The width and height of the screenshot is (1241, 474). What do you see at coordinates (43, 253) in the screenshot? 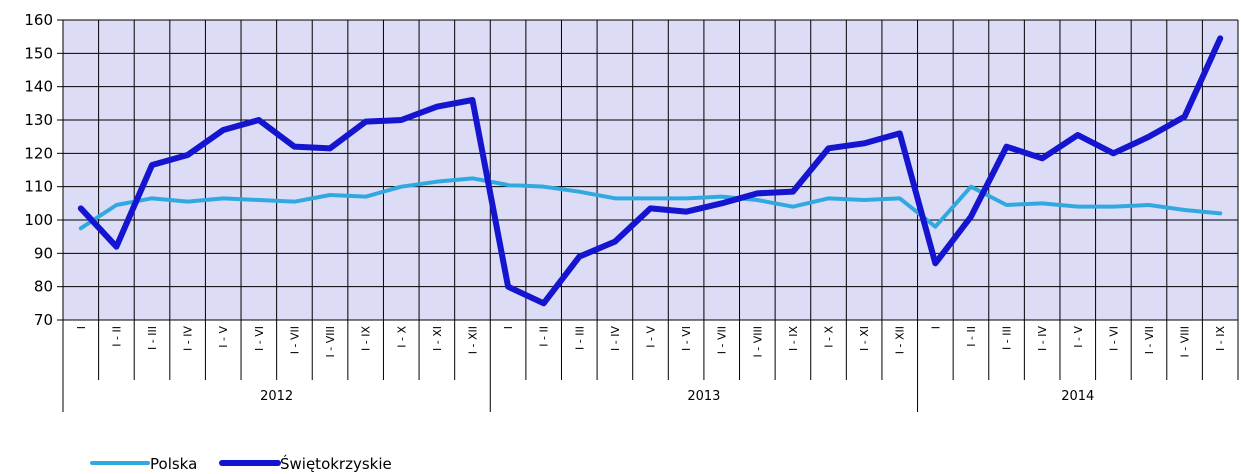
I see `y-tick-label: 90` at bounding box center [43, 253].